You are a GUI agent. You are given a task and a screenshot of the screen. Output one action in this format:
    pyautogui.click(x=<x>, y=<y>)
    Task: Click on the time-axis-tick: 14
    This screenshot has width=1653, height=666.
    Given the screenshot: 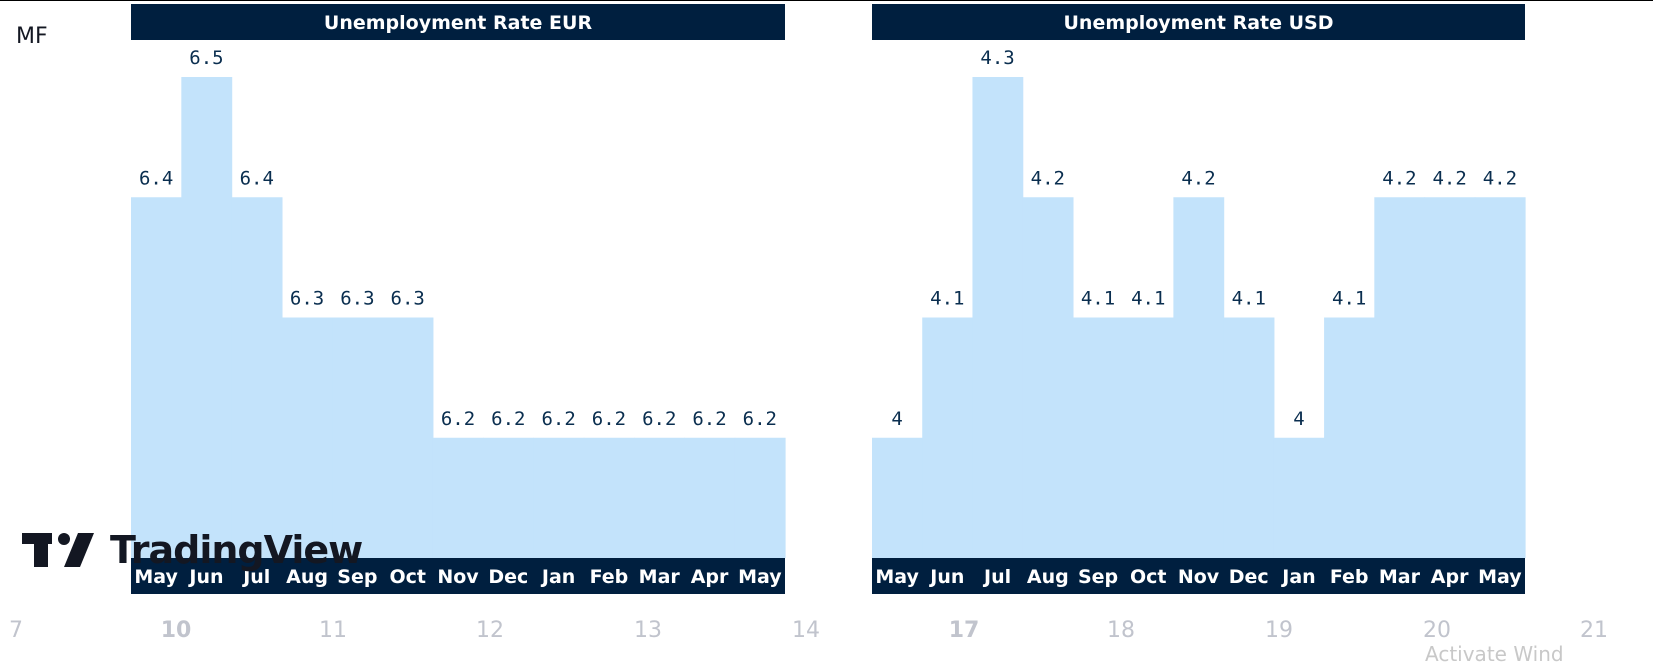 What is the action you would take?
    pyautogui.click(x=806, y=630)
    